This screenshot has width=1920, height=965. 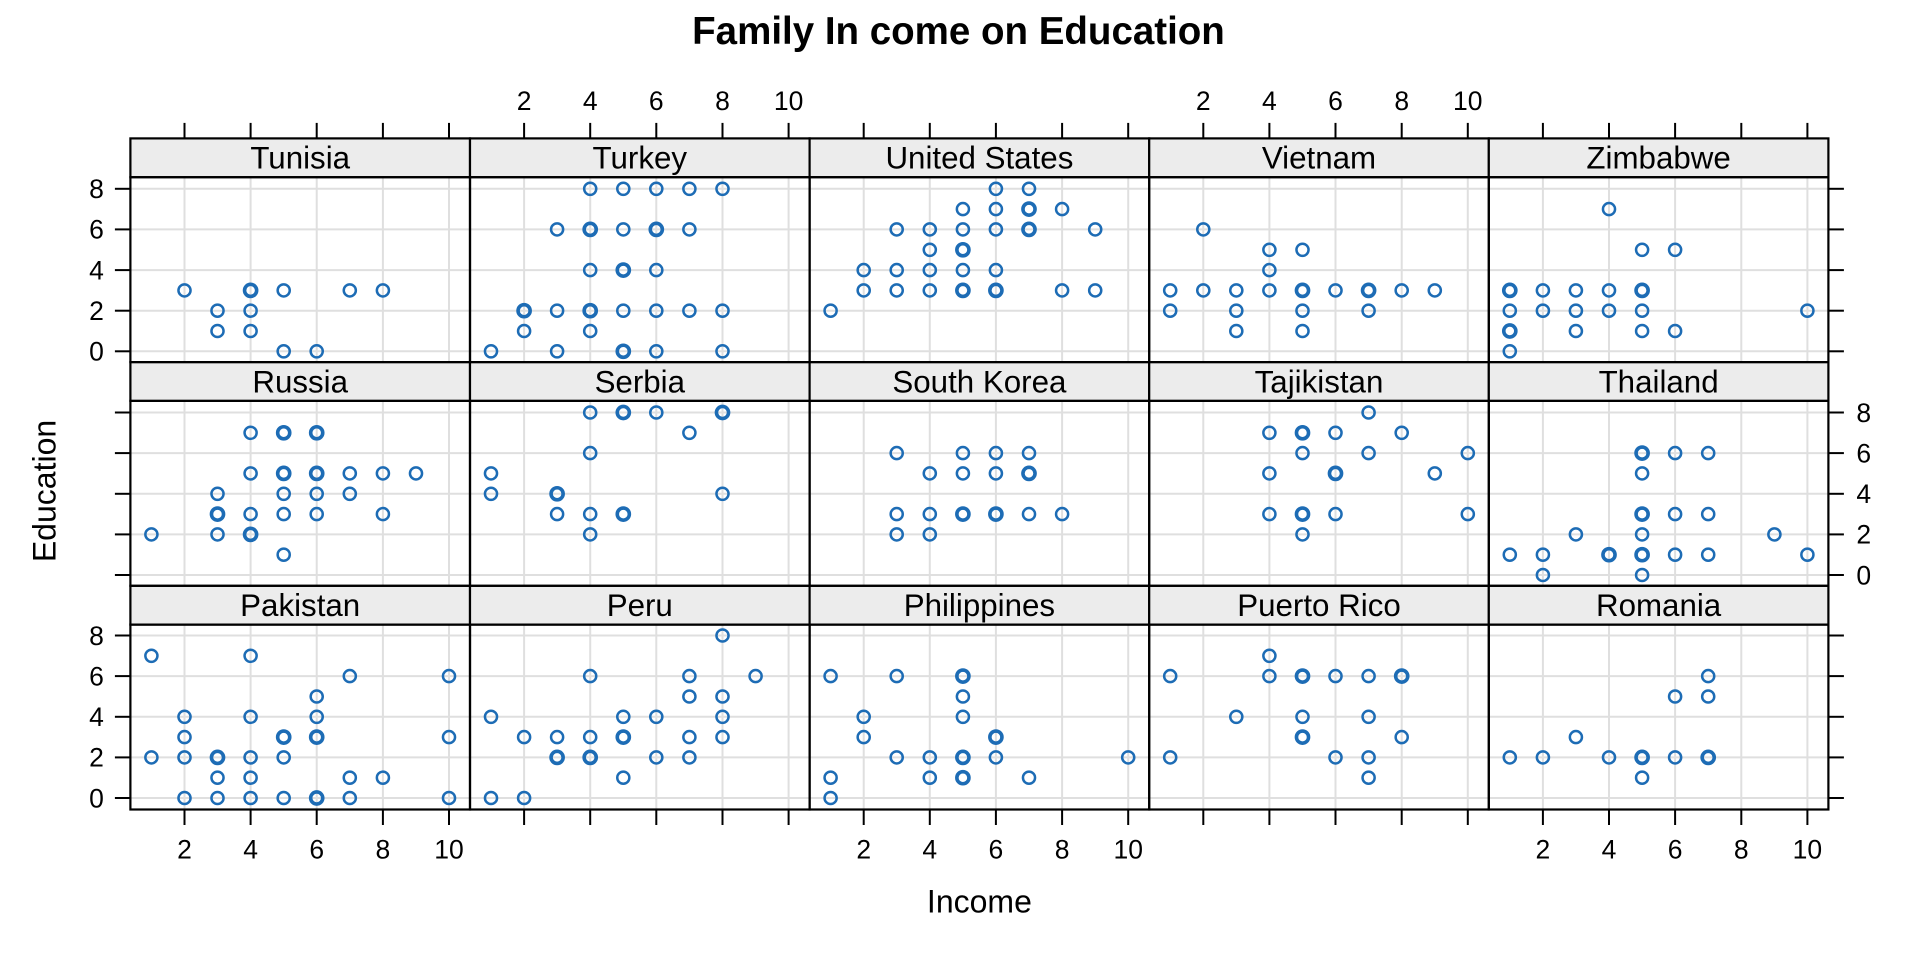 What do you see at coordinates (640, 605) in the screenshot?
I see `svg-text: Peru` at bounding box center [640, 605].